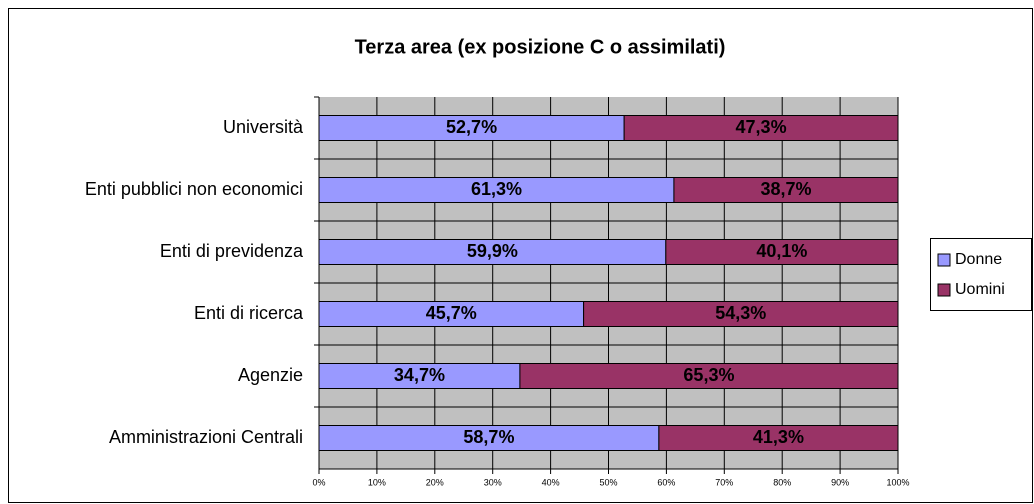 Image resolution: width=1034 pixels, height=504 pixels. What do you see at coordinates (249, 313) in the screenshot?
I see `y-tick-label: Enti di ricerca` at bounding box center [249, 313].